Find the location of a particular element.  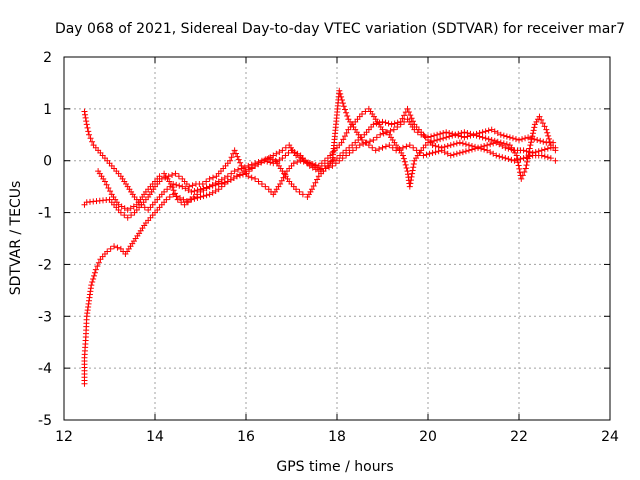

y-tick-label: -2 is located at coordinates (45, 265).